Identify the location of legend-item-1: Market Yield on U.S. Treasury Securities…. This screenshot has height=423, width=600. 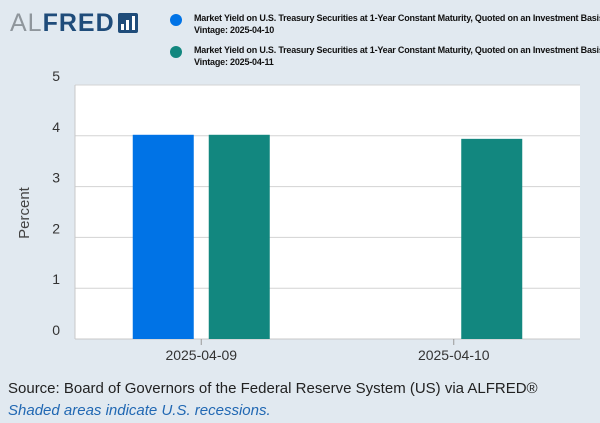
(385, 24).